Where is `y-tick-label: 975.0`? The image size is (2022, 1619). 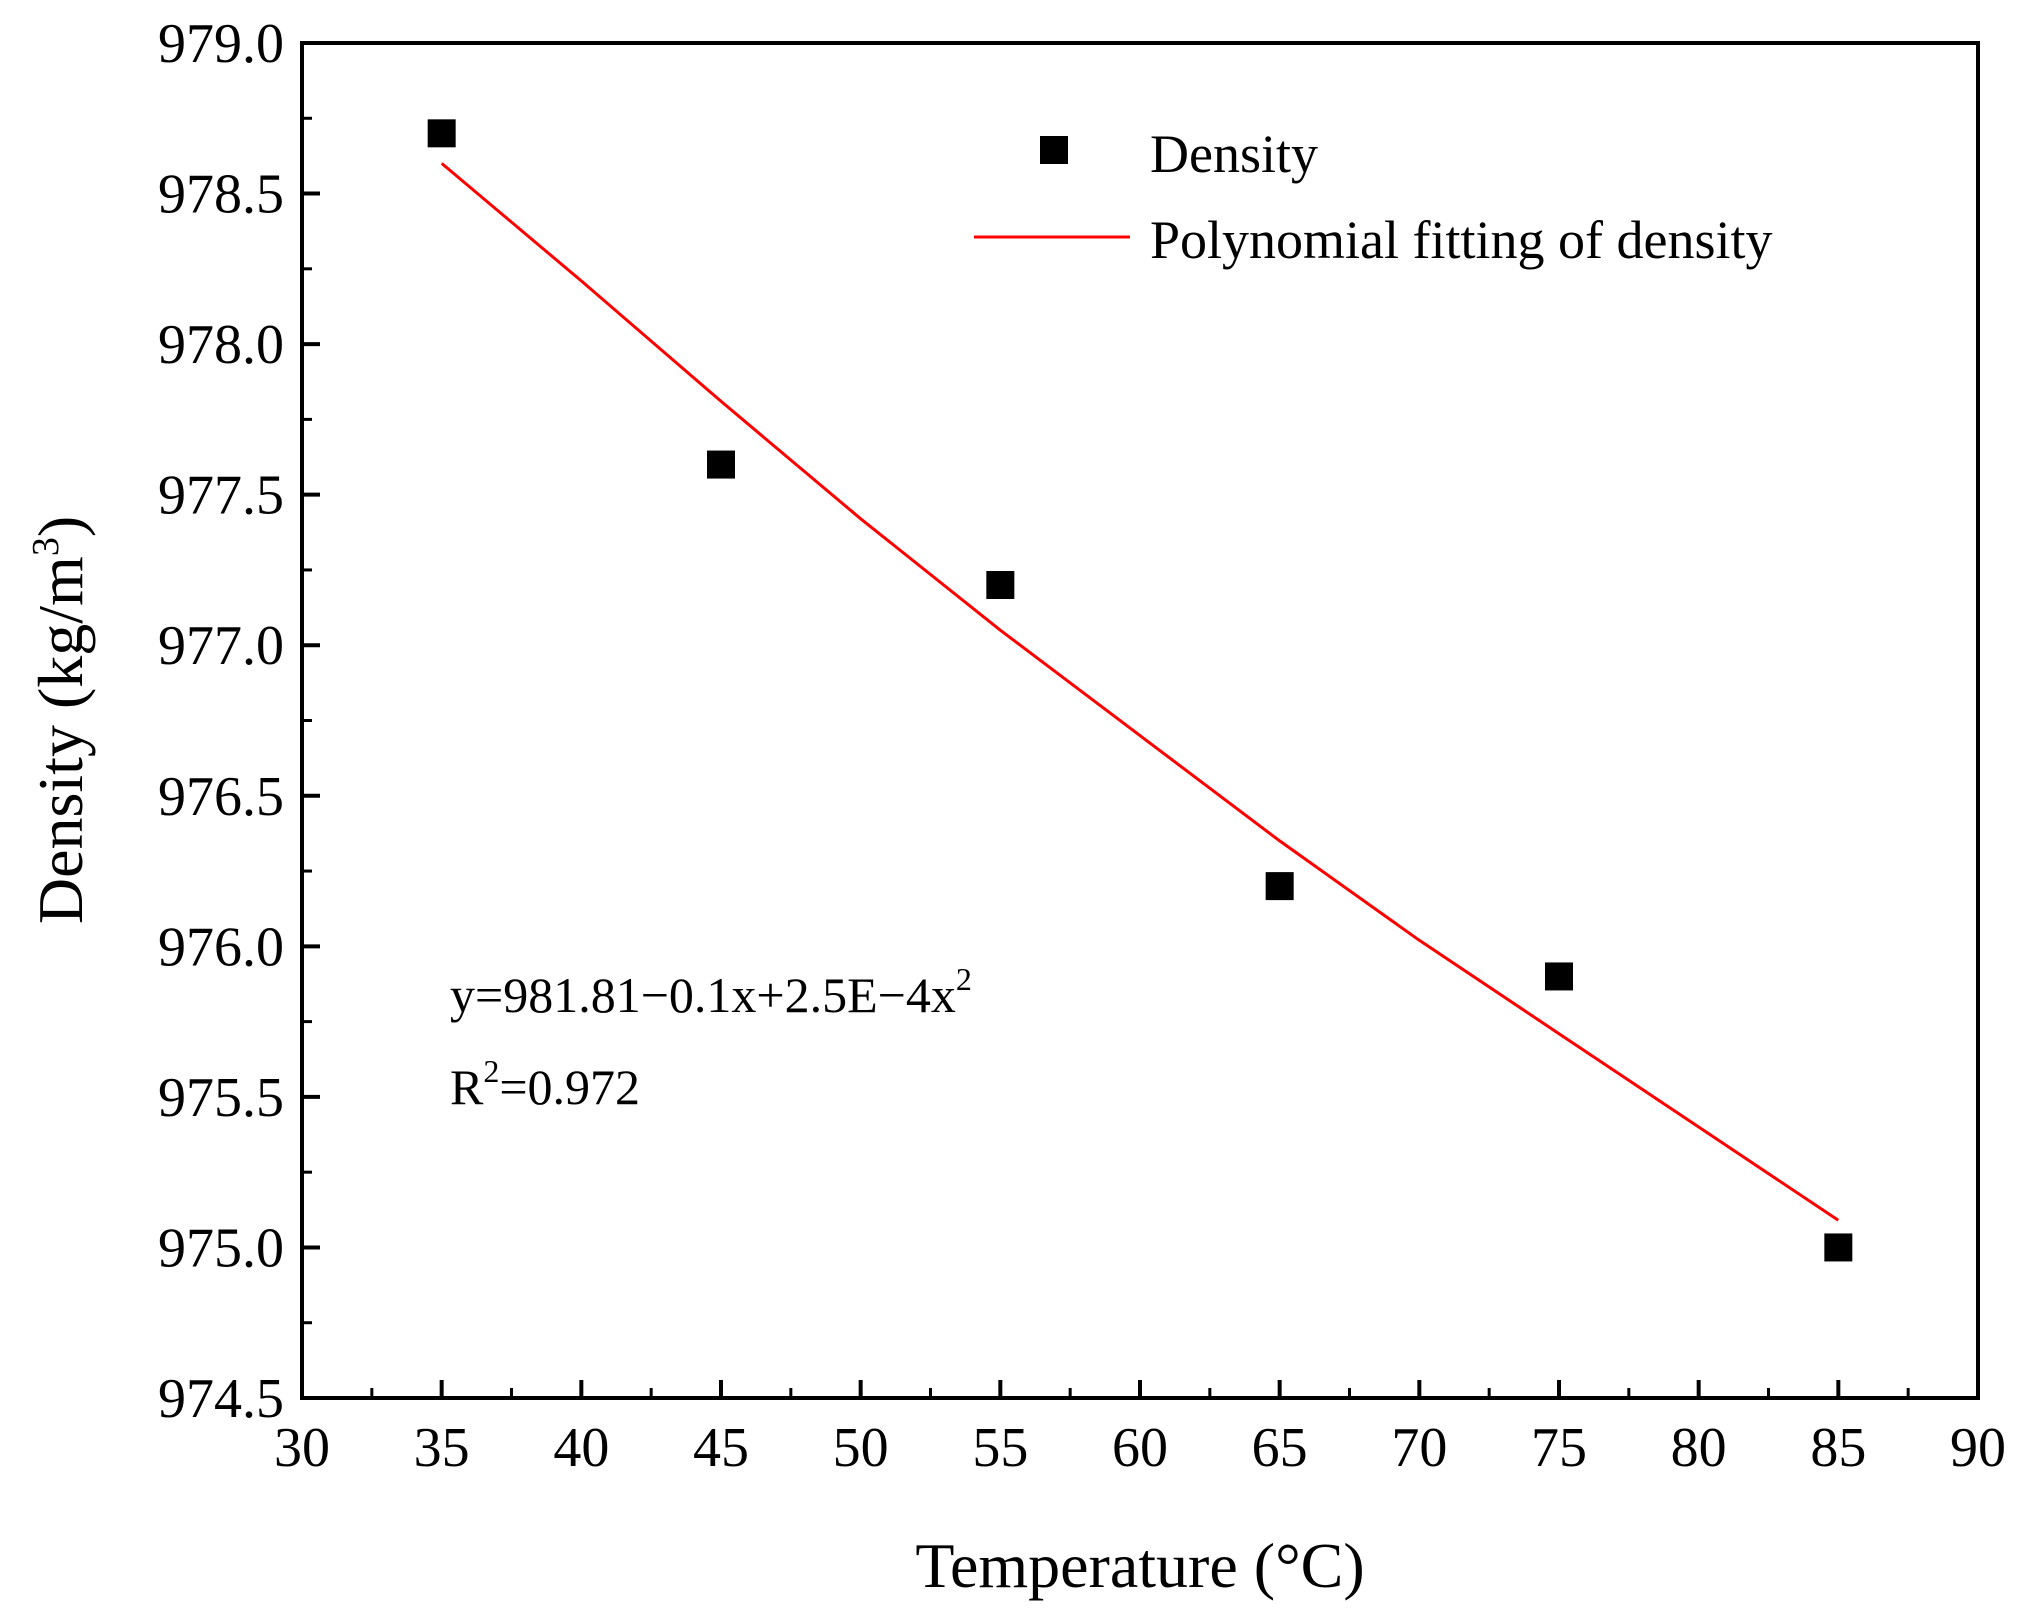 y-tick-label: 975.0 is located at coordinates (221, 1248).